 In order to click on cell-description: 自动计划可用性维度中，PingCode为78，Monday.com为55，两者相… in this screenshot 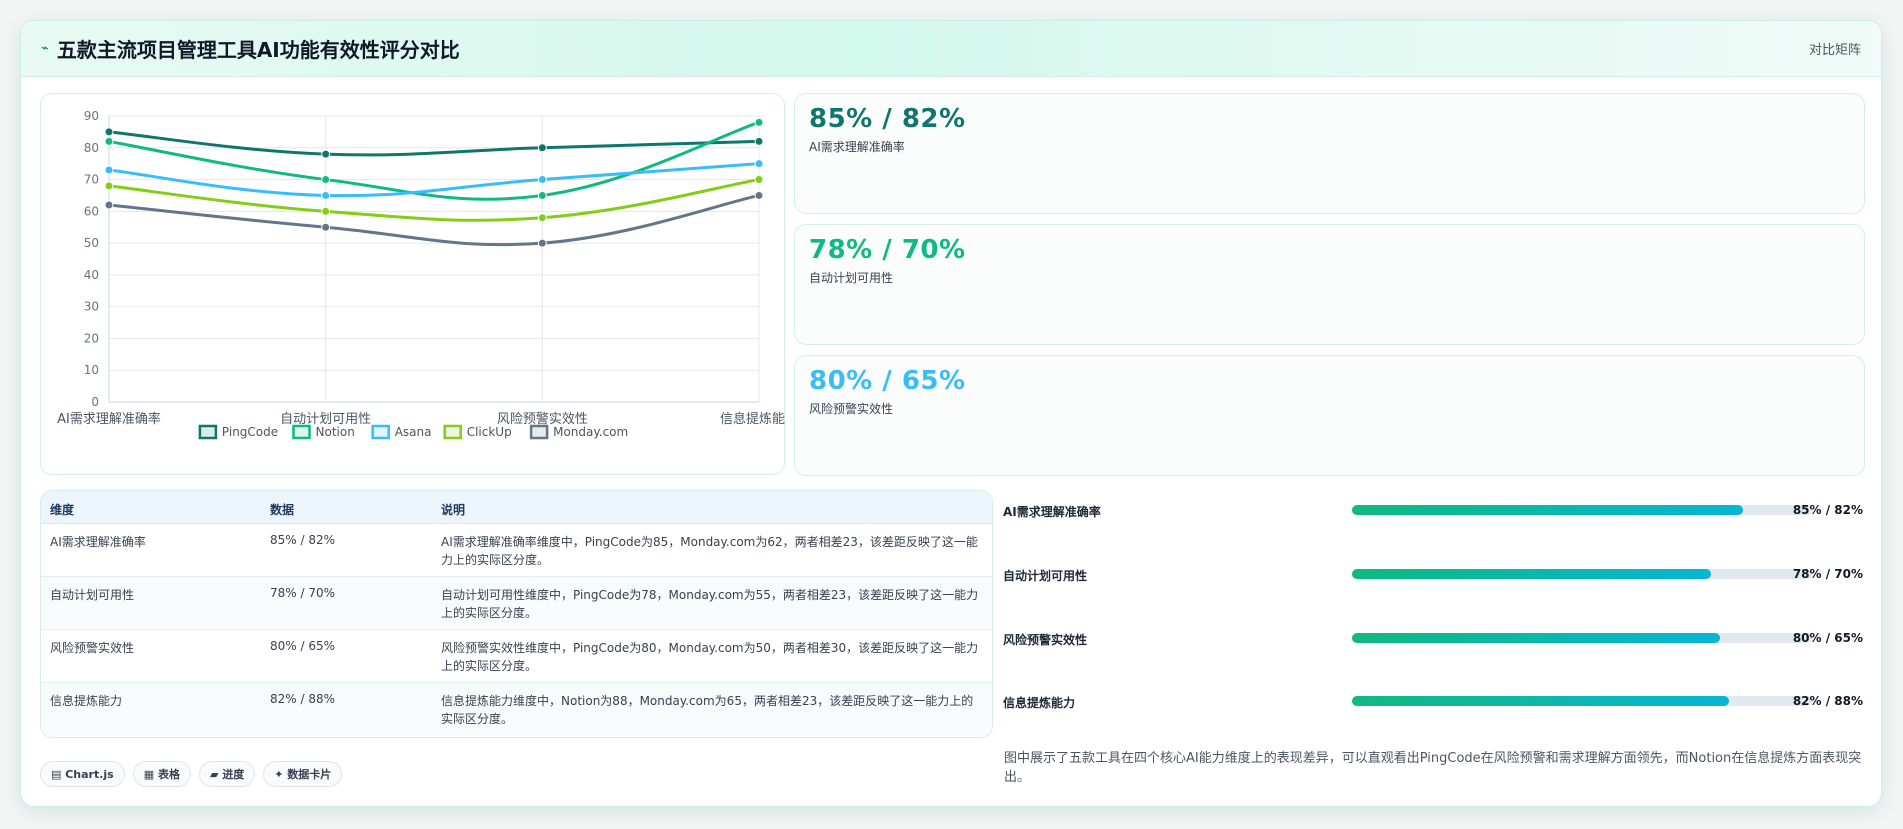, I will do `click(710, 604)`.